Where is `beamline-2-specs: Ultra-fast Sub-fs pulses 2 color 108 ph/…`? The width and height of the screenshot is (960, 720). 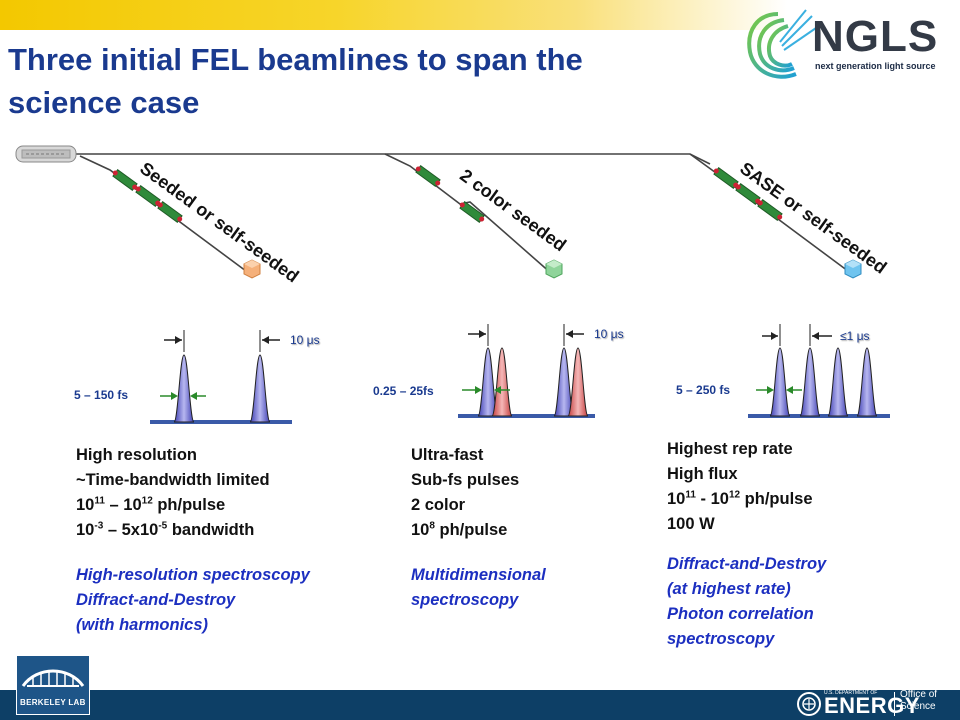 beamline-2-specs: Ultra-fast Sub-fs pulses 2 color 108 ph/… is located at coordinates (526, 528).